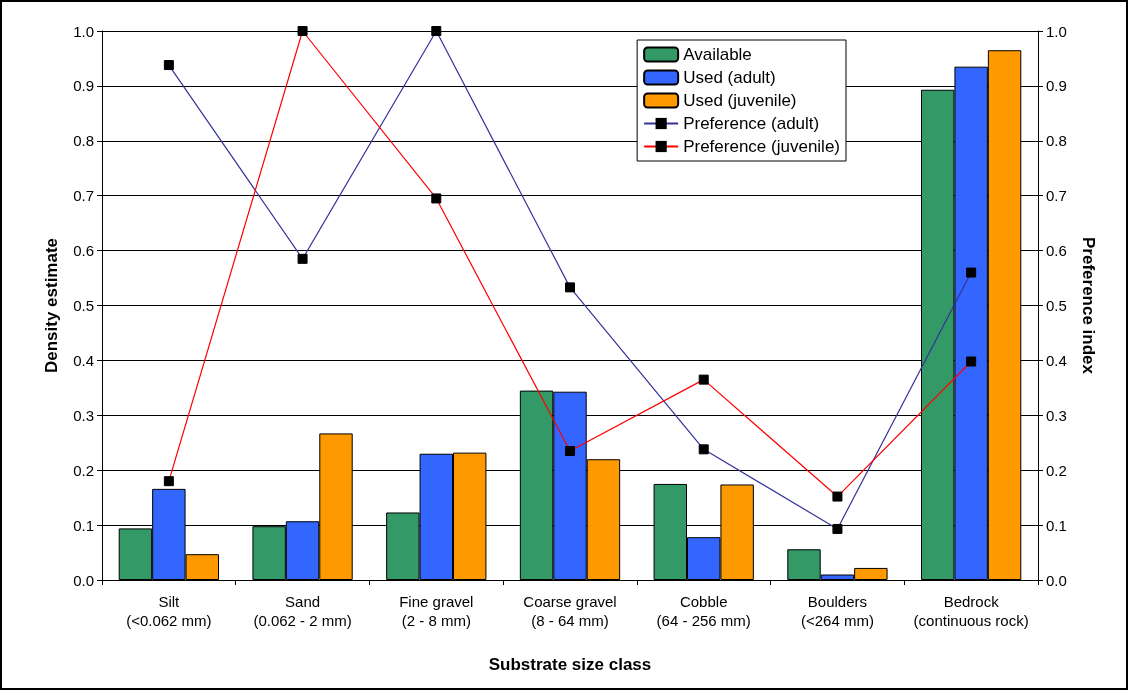  What do you see at coordinates (1056, 525) in the screenshot?
I see `y2-tick-label: 0.1` at bounding box center [1056, 525].